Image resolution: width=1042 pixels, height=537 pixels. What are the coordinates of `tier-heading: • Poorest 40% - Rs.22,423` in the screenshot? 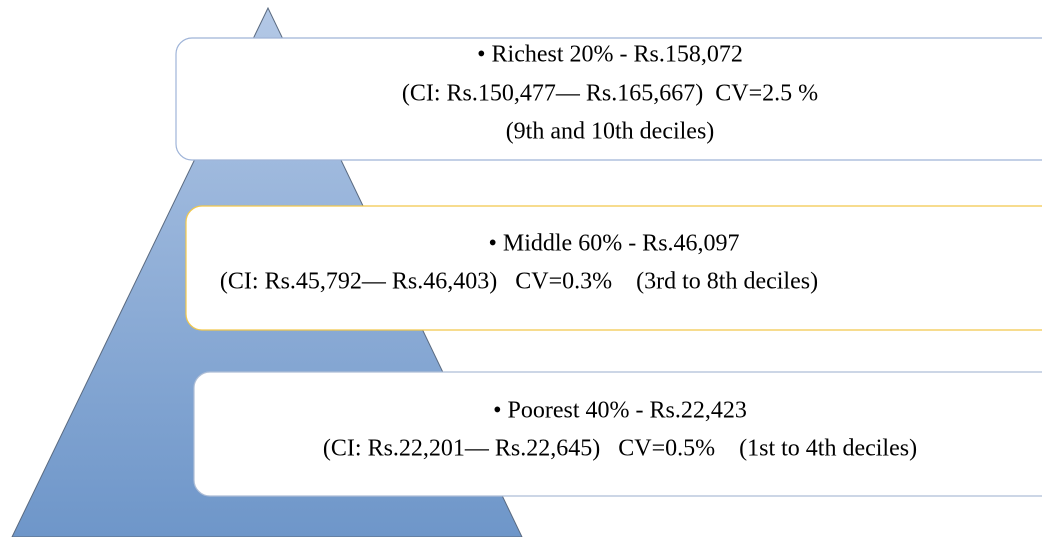 It's located at (620, 411).